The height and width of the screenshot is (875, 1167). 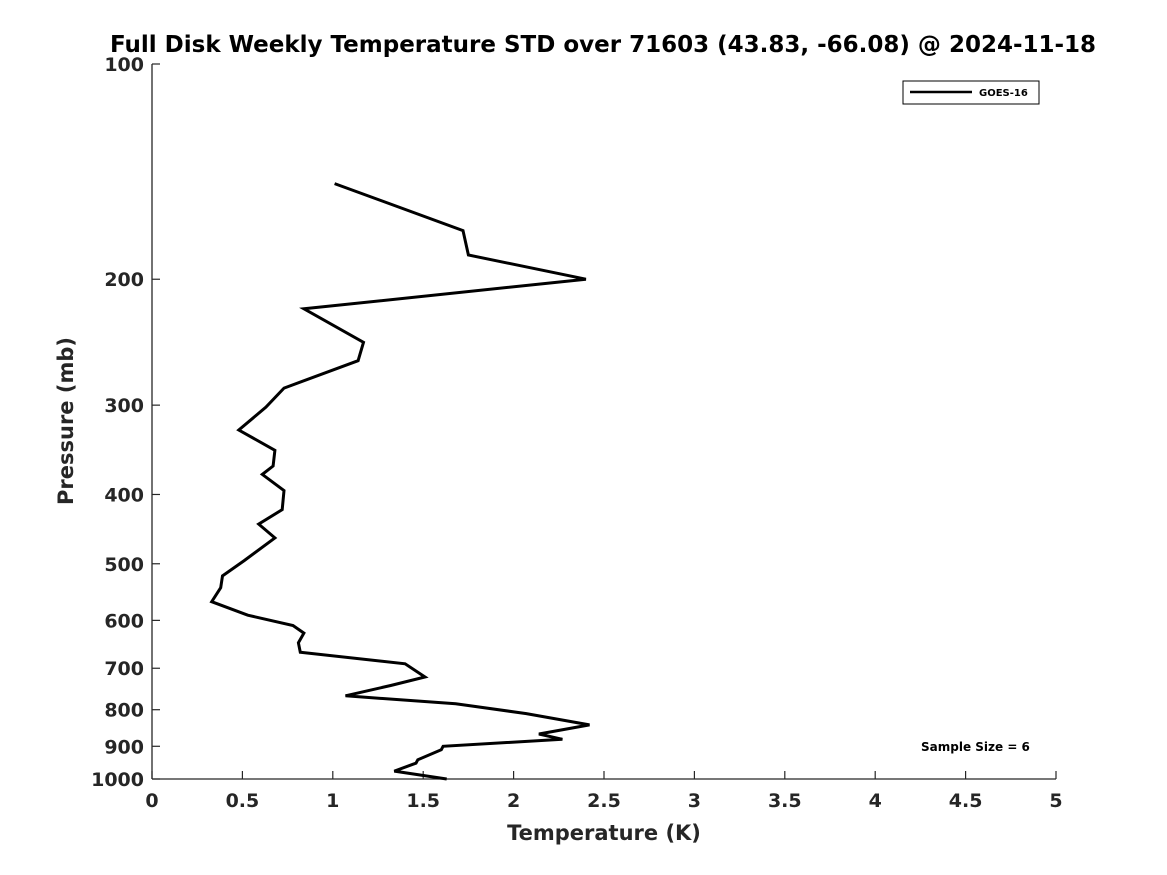 I want to click on x-tick-label: 1, so click(x=332, y=801).